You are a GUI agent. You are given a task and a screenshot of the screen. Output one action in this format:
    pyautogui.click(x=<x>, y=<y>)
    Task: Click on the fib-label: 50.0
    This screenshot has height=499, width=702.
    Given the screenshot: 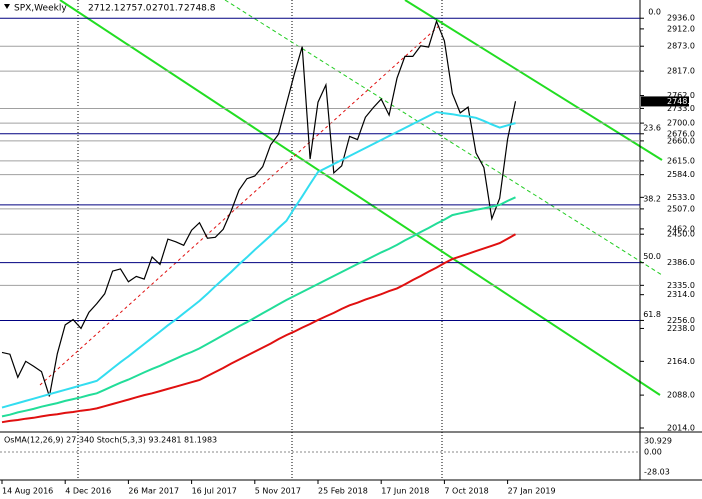 What is the action you would take?
    pyautogui.click(x=652, y=256)
    